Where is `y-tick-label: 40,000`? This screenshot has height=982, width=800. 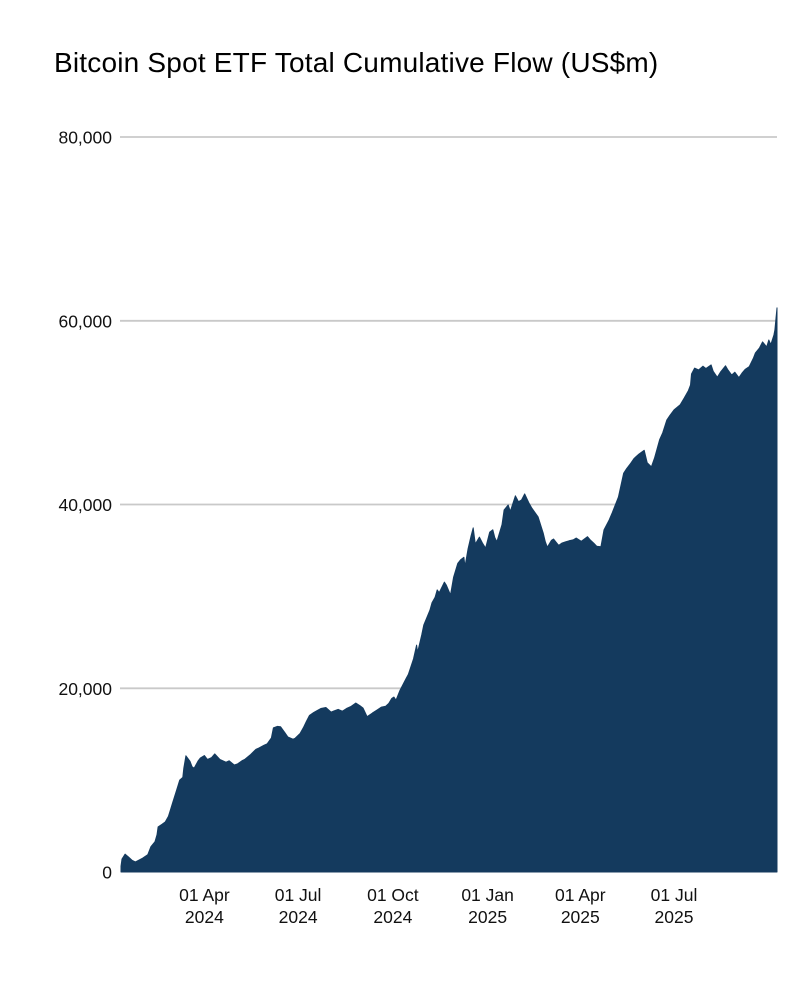
y-tick-label: 40,000 is located at coordinates (85, 505).